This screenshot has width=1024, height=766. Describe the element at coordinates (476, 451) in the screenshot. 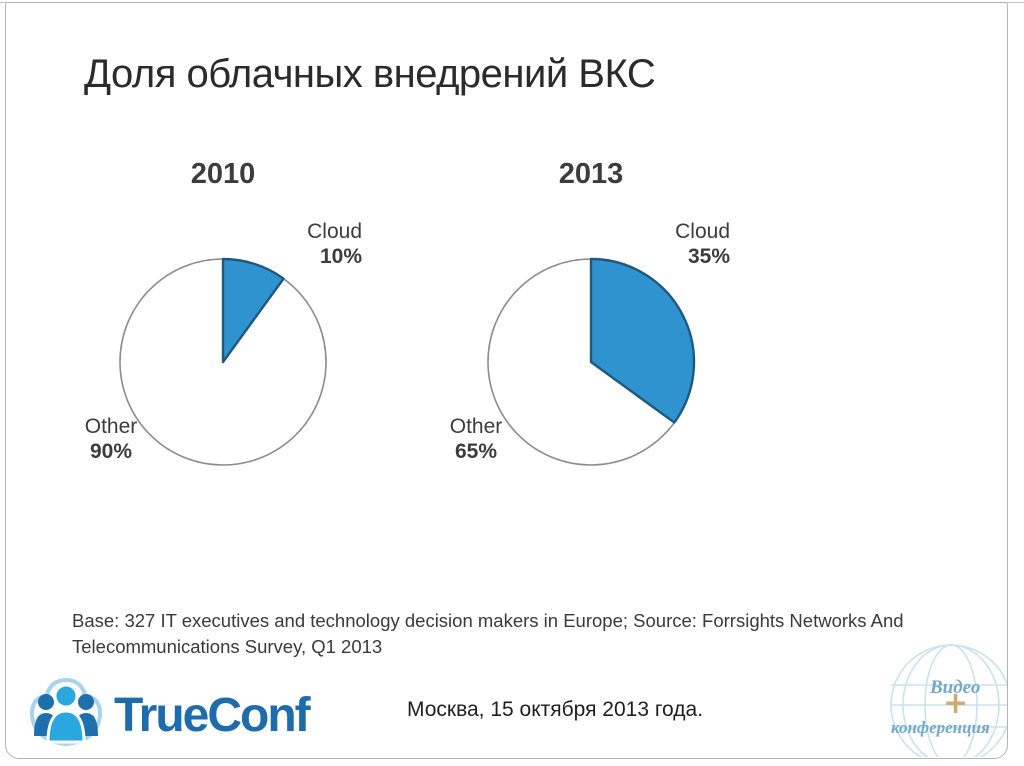

I see `other-value: 65%` at that location.